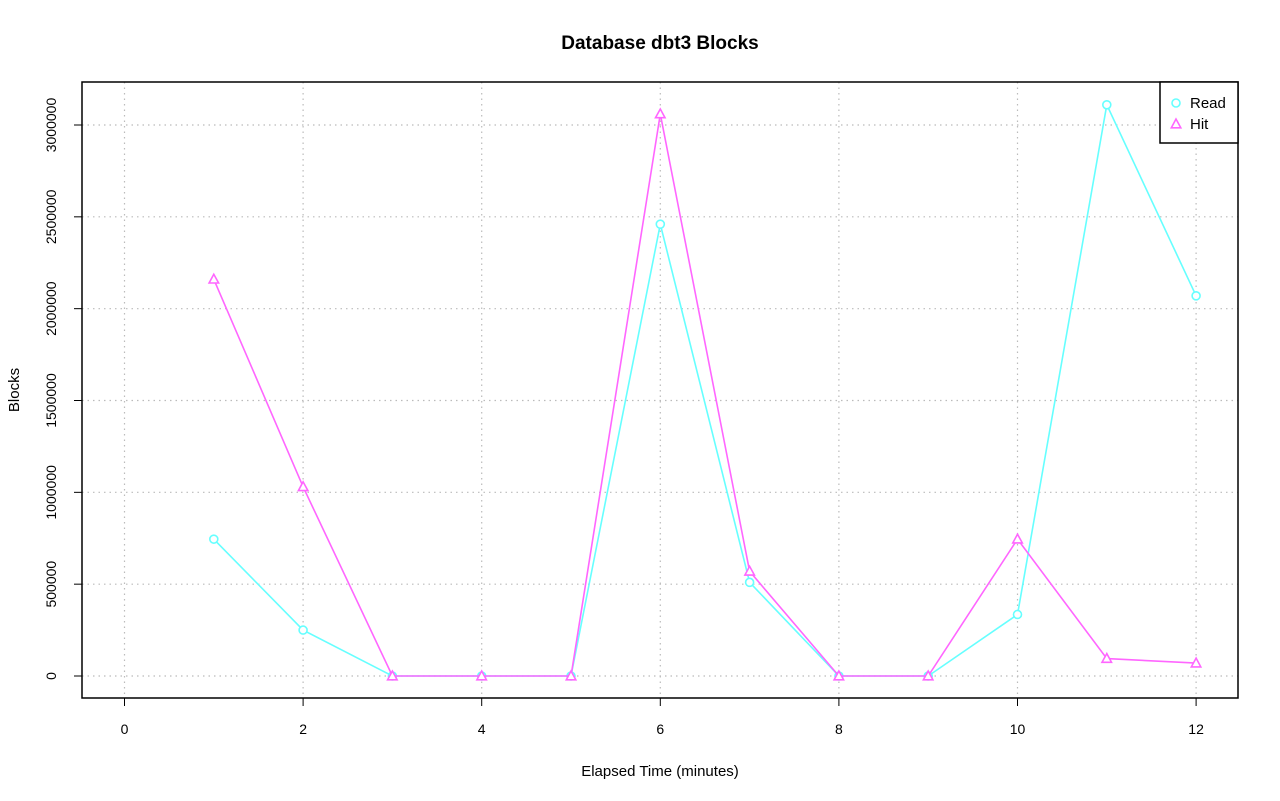 The width and height of the screenshot is (1280, 801). I want to click on y-tick-label: 500000, so click(51, 584).